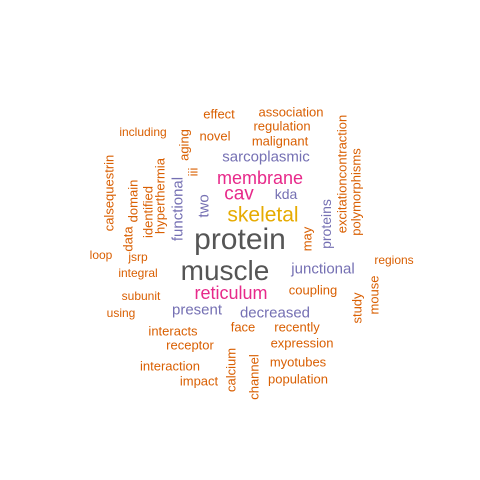 Image resolution: width=480 pixels, height=480 pixels. I want to click on word-novel: novel, so click(215, 136).